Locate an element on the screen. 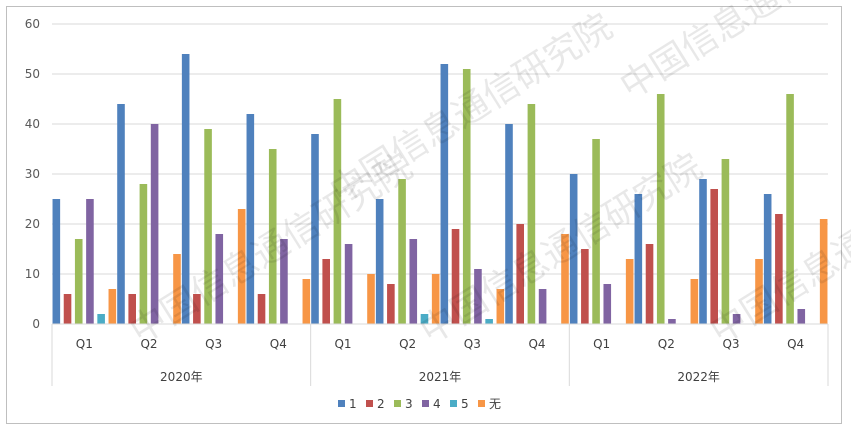 This screenshot has width=851, height=432. y-tick-label: 20 is located at coordinates (32, 224).